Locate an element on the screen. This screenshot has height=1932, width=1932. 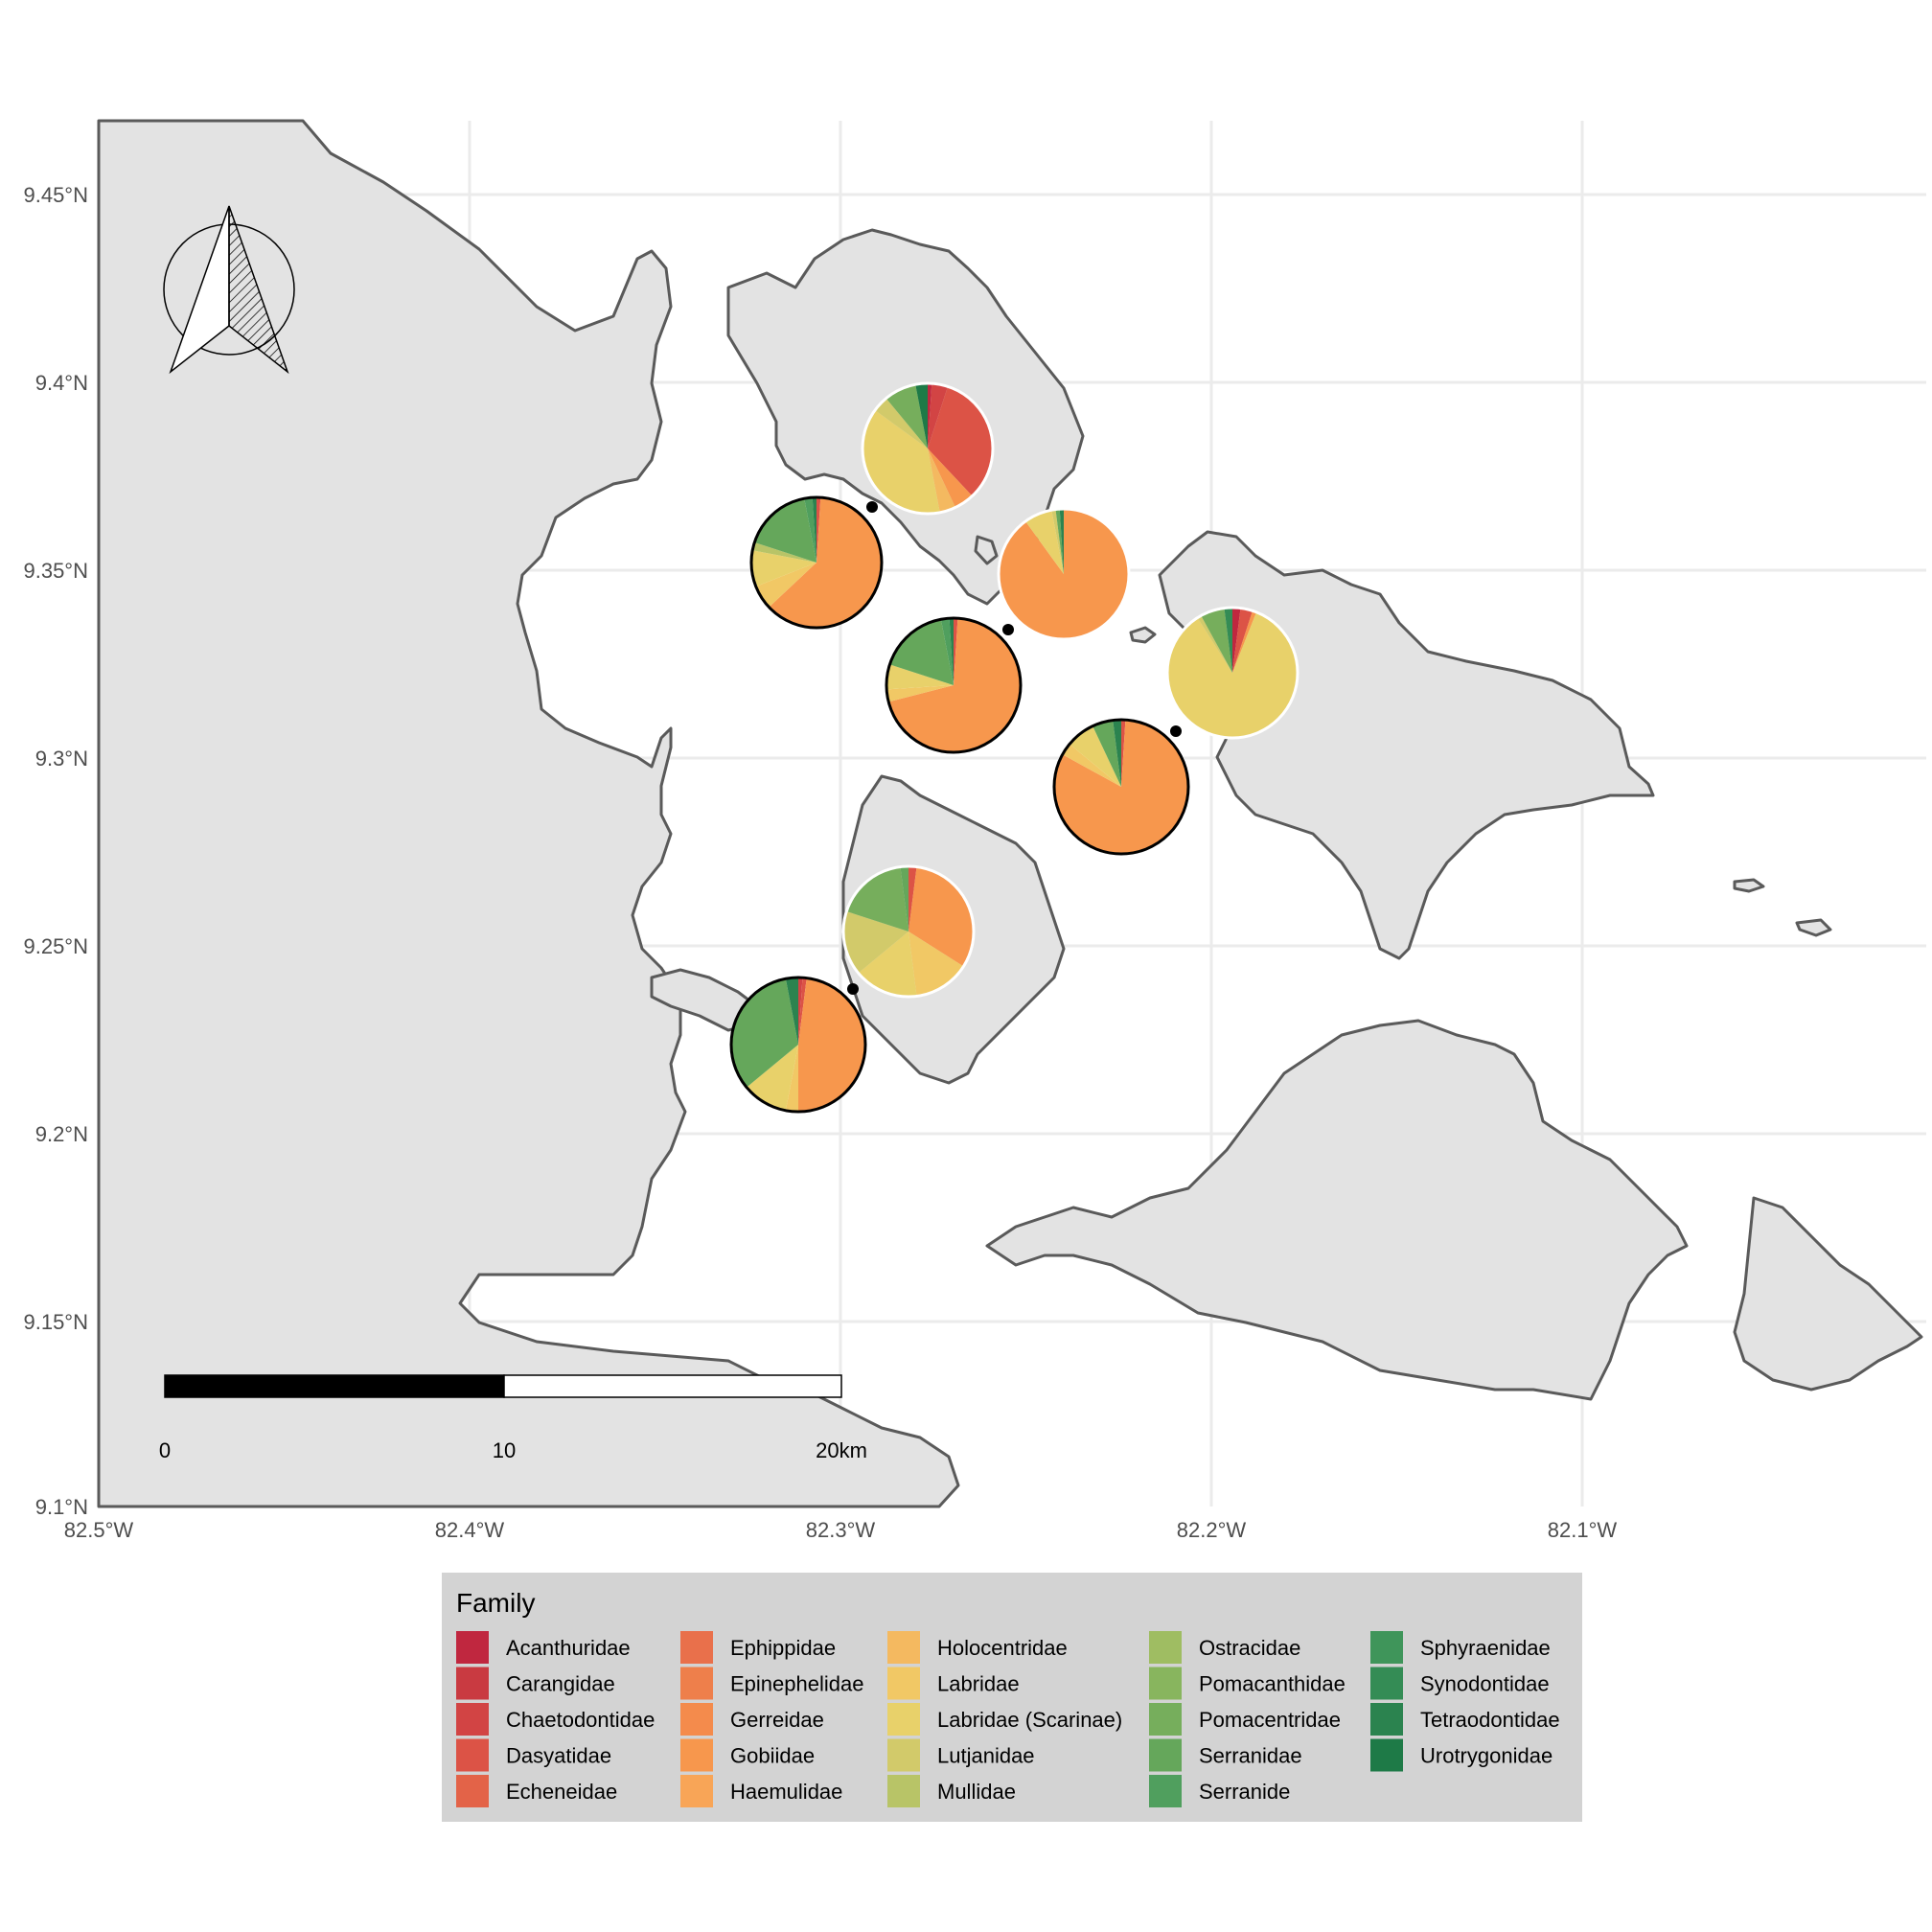
x-tick-label: 82.3°W is located at coordinates (841, 1530).